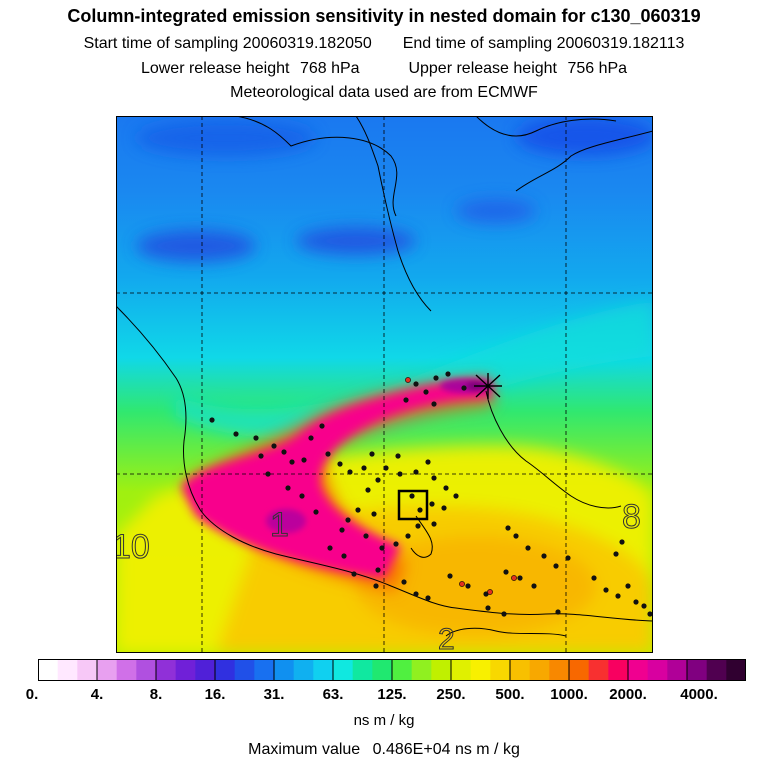 This screenshot has width=768, height=768. Describe the element at coordinates (597, 68) in the screenshot. I see `upper-height-value: 756 hPa` at that location.